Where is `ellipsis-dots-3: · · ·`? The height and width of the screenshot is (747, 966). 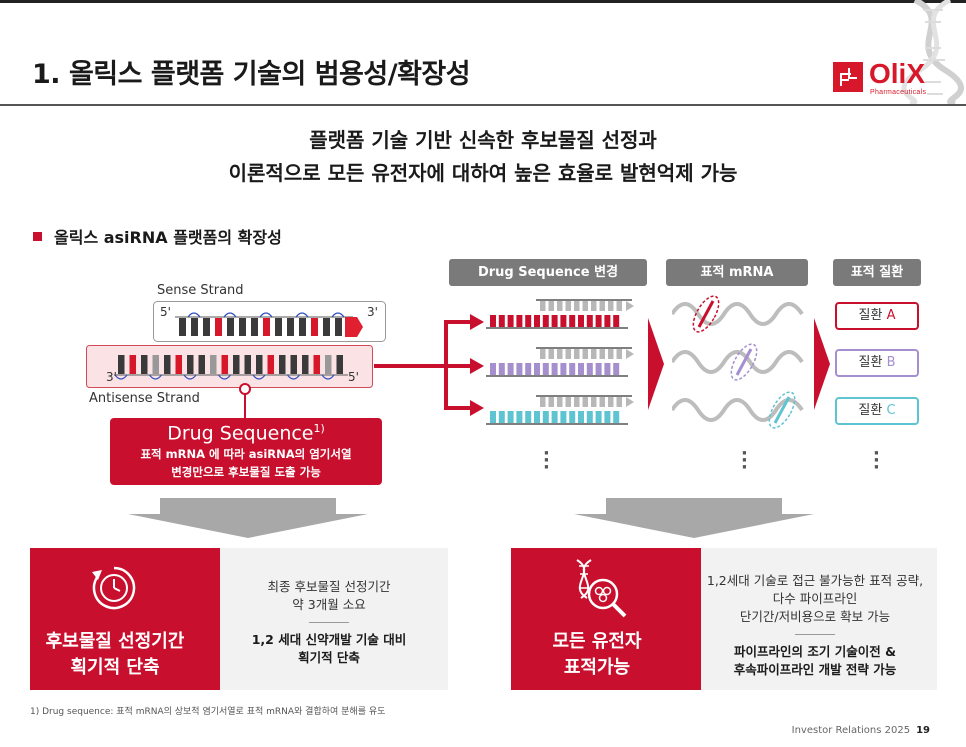
ellipsis-dots-3: · · · is located at coordinates (876, 460).